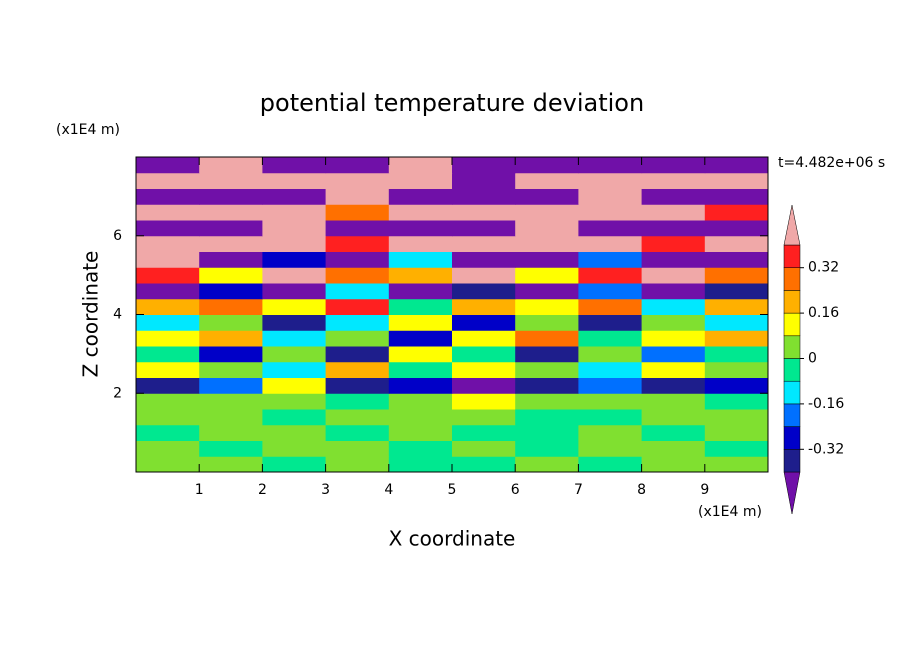  I want to click on y-tick-label: 6, so click(117, 236).